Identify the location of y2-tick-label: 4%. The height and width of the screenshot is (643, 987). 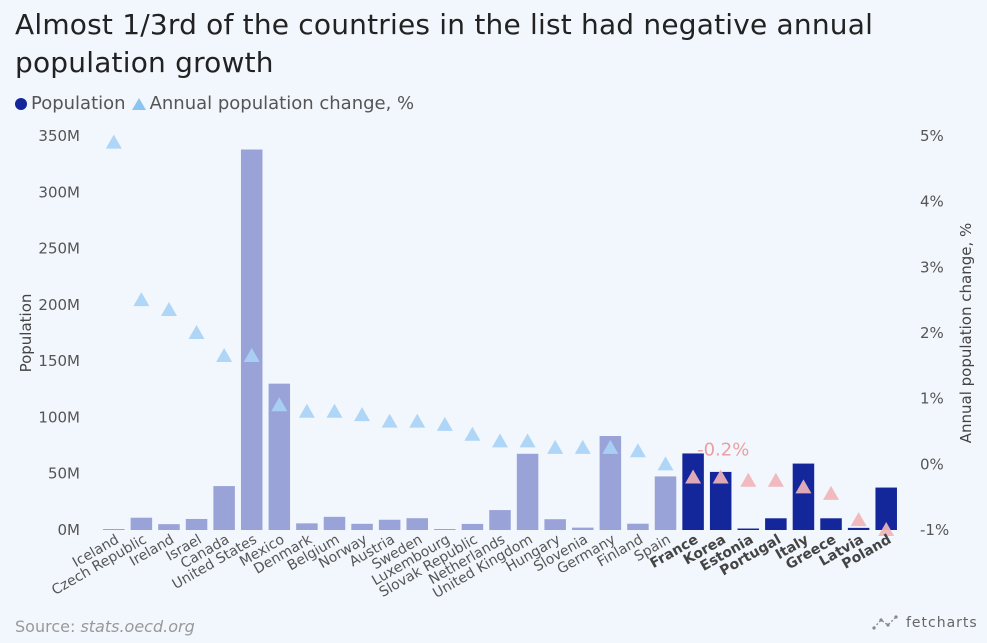
(932, 202).